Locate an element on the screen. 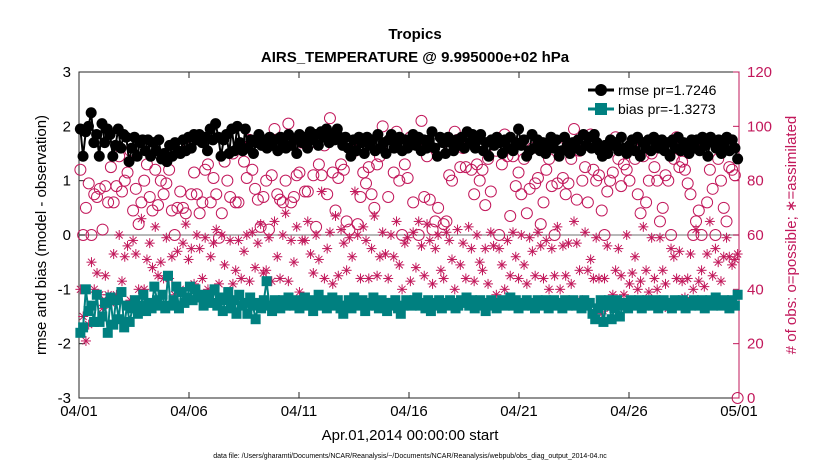 The image size is (830, 470). x-tick-label: 04/21 is located at coordinates (519, 411).